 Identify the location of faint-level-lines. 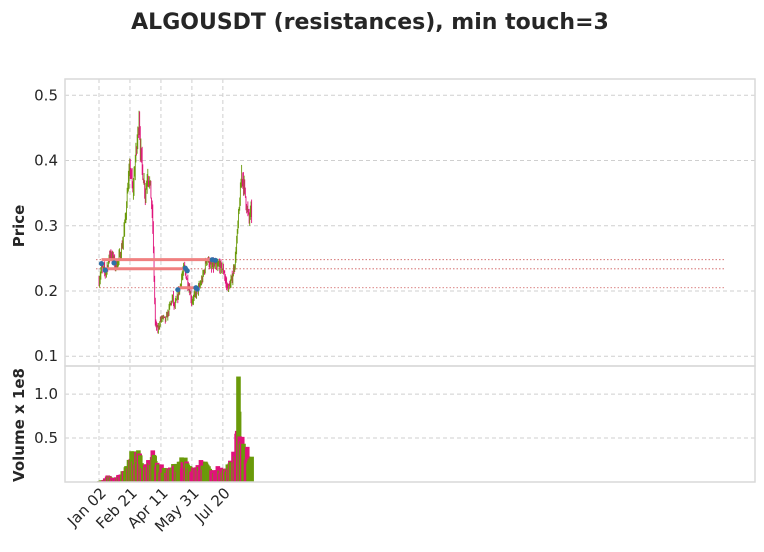
(410, 274).